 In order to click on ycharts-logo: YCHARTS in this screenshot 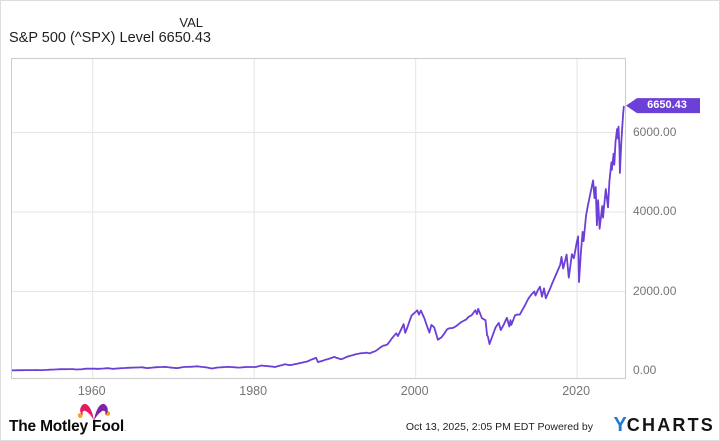, I will do `click(664, 425)`.